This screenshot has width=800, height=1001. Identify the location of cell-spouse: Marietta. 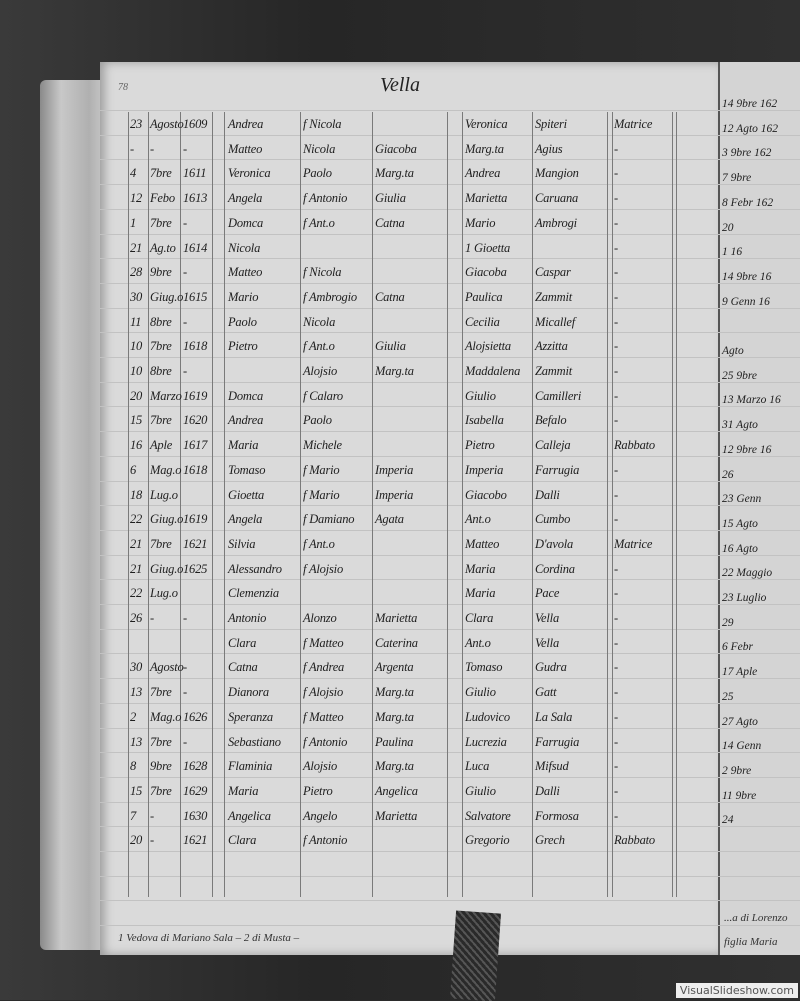
(486, 198).